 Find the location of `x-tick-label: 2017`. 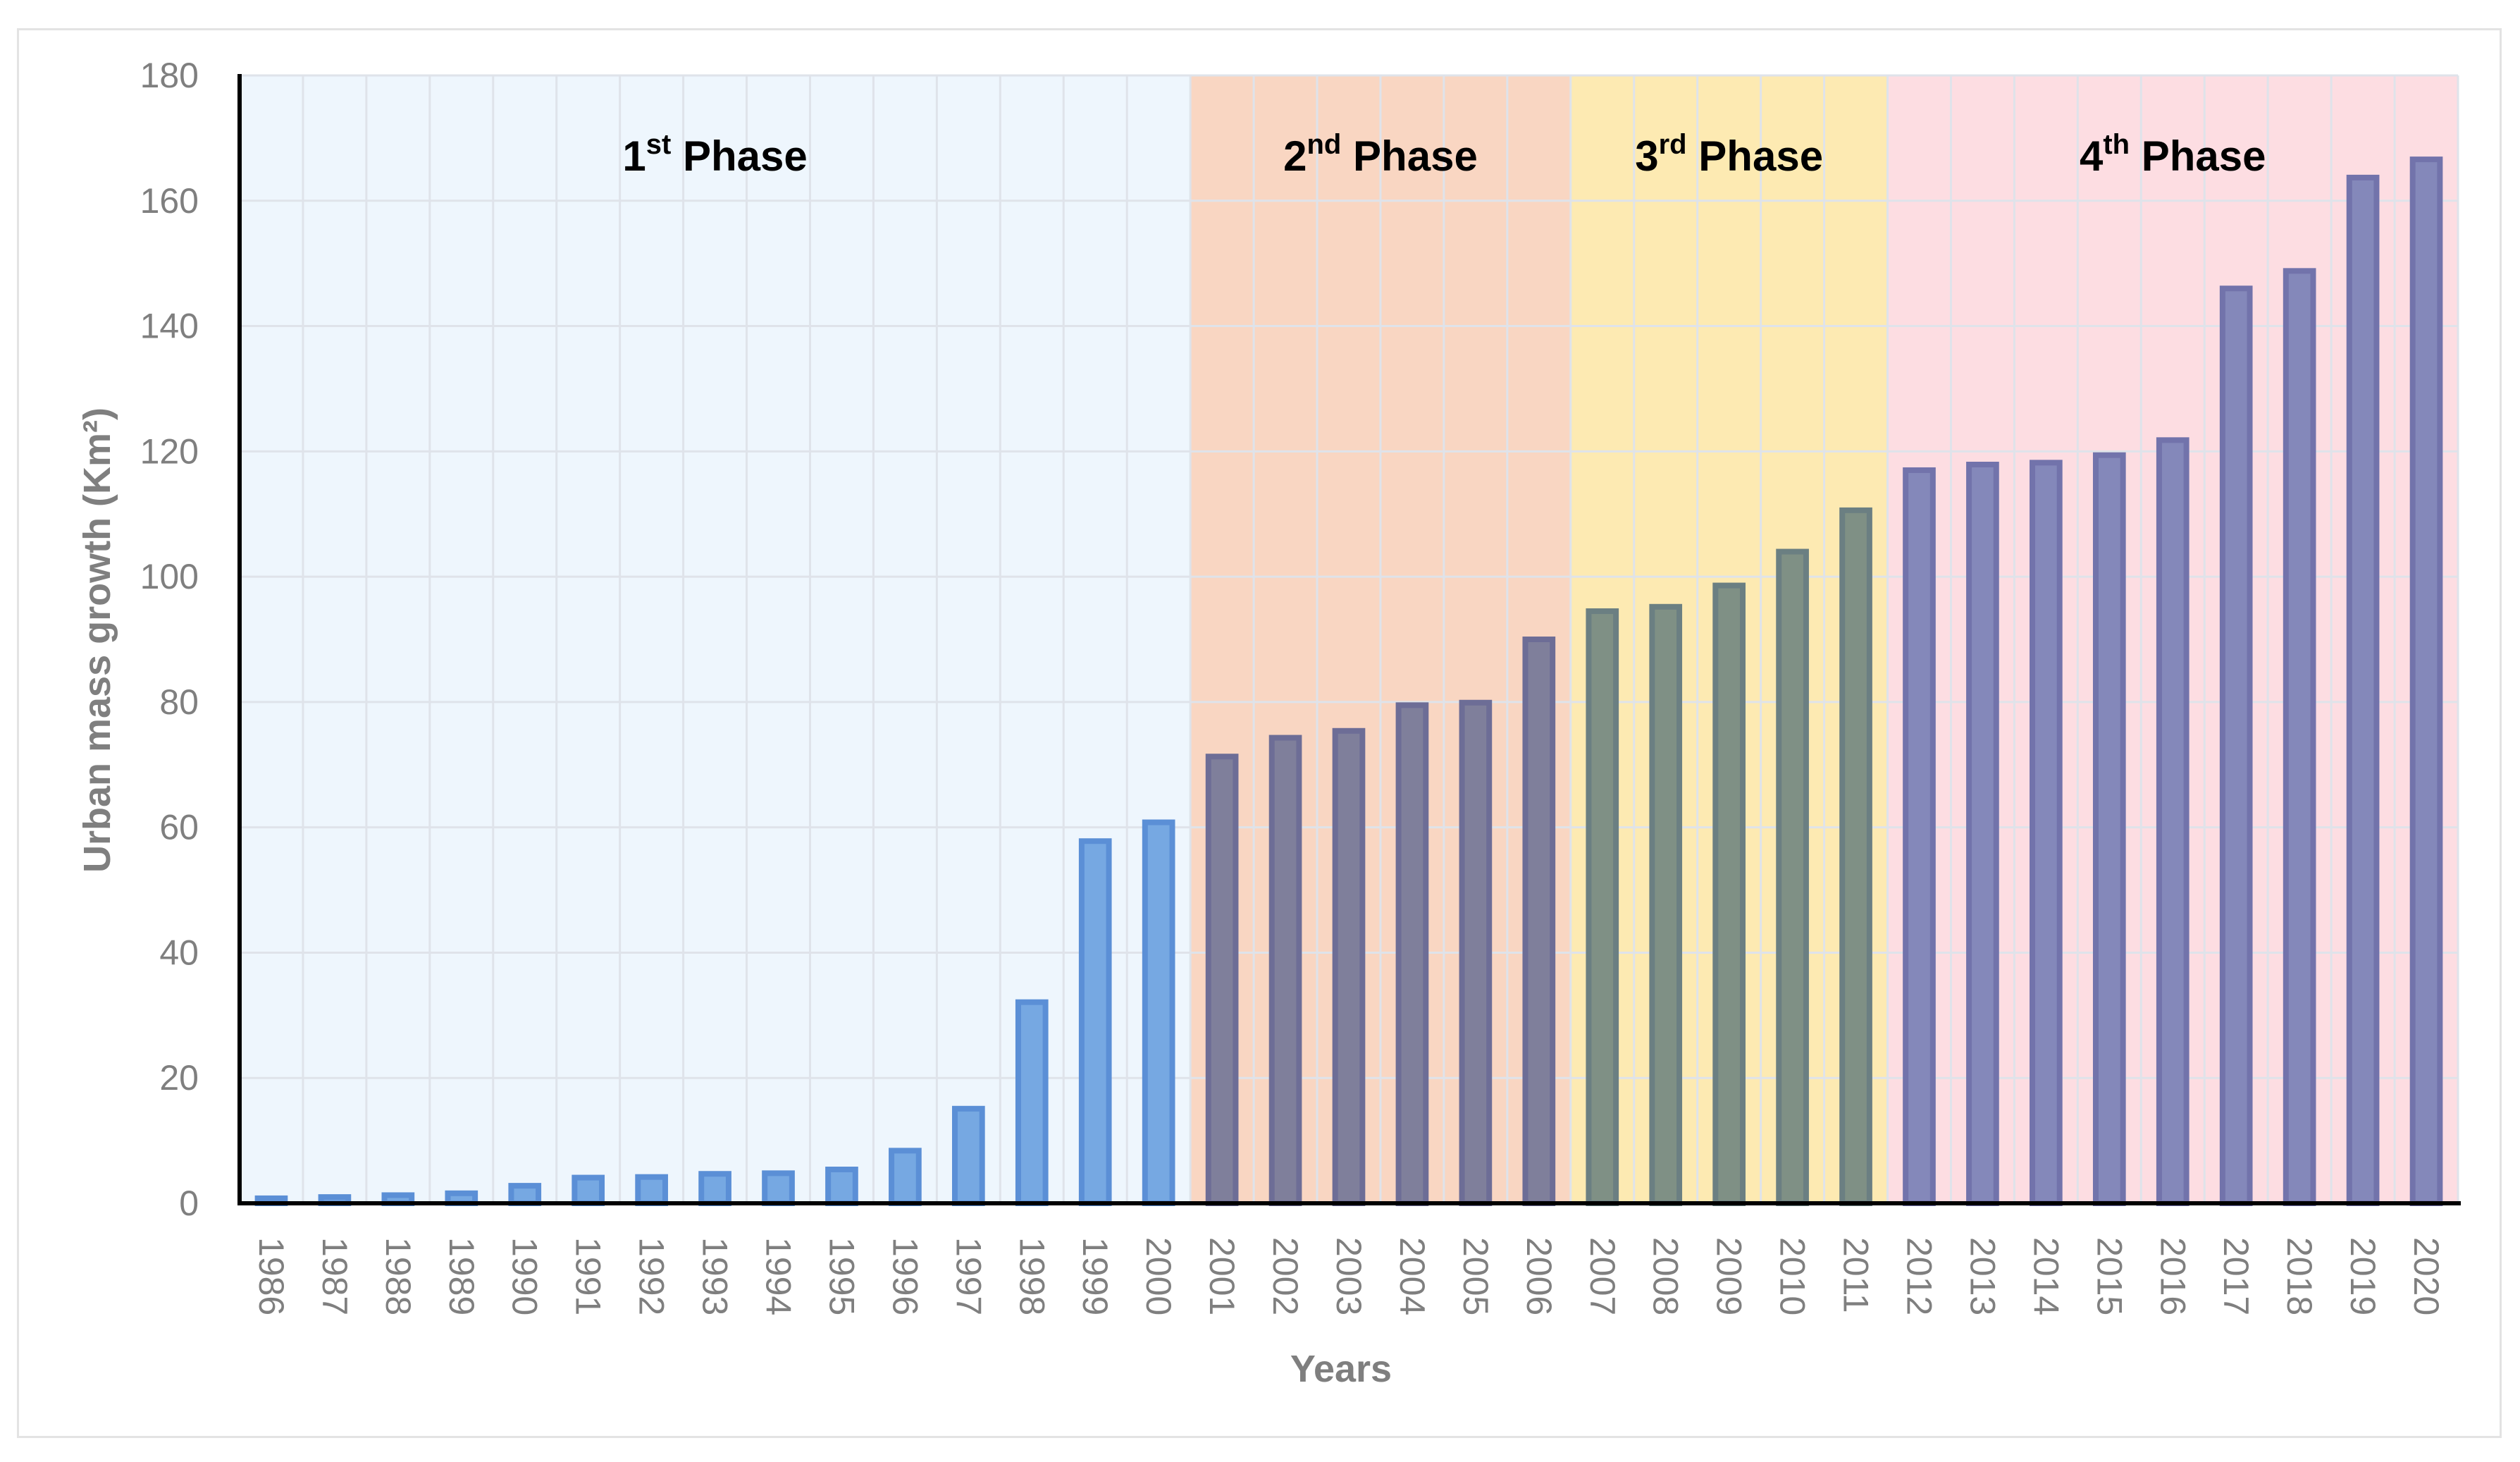

x-tick-label: 2017 is located at coordinates (2236, 1276).